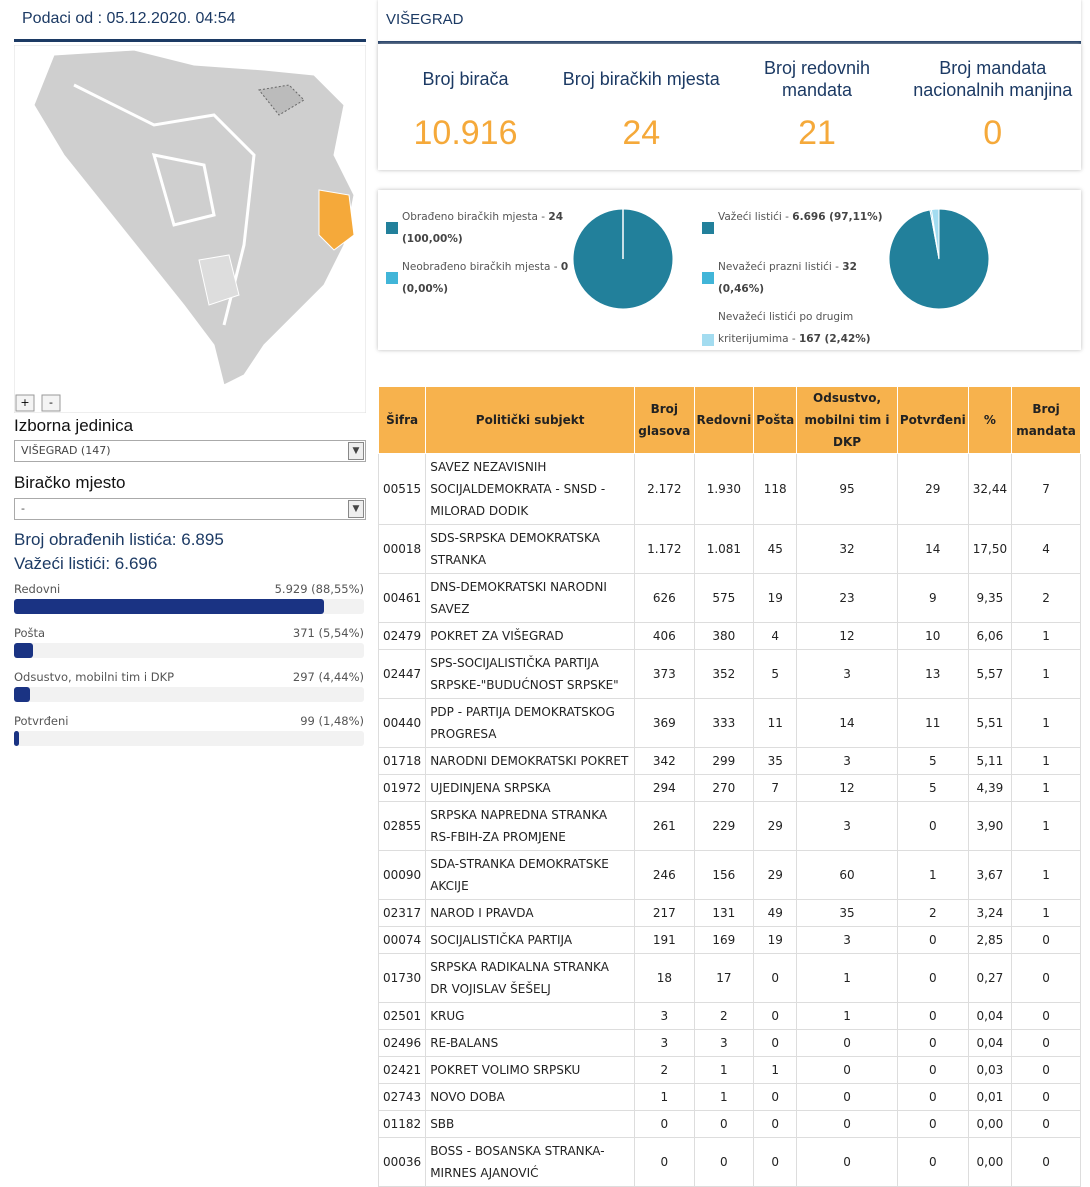 Image resolution: width=1090 pixels, height=1187 pixels. Describe the element at coordinates (932, 420) in the screenshot. I see `column-header: Potvrđeni` at that location.